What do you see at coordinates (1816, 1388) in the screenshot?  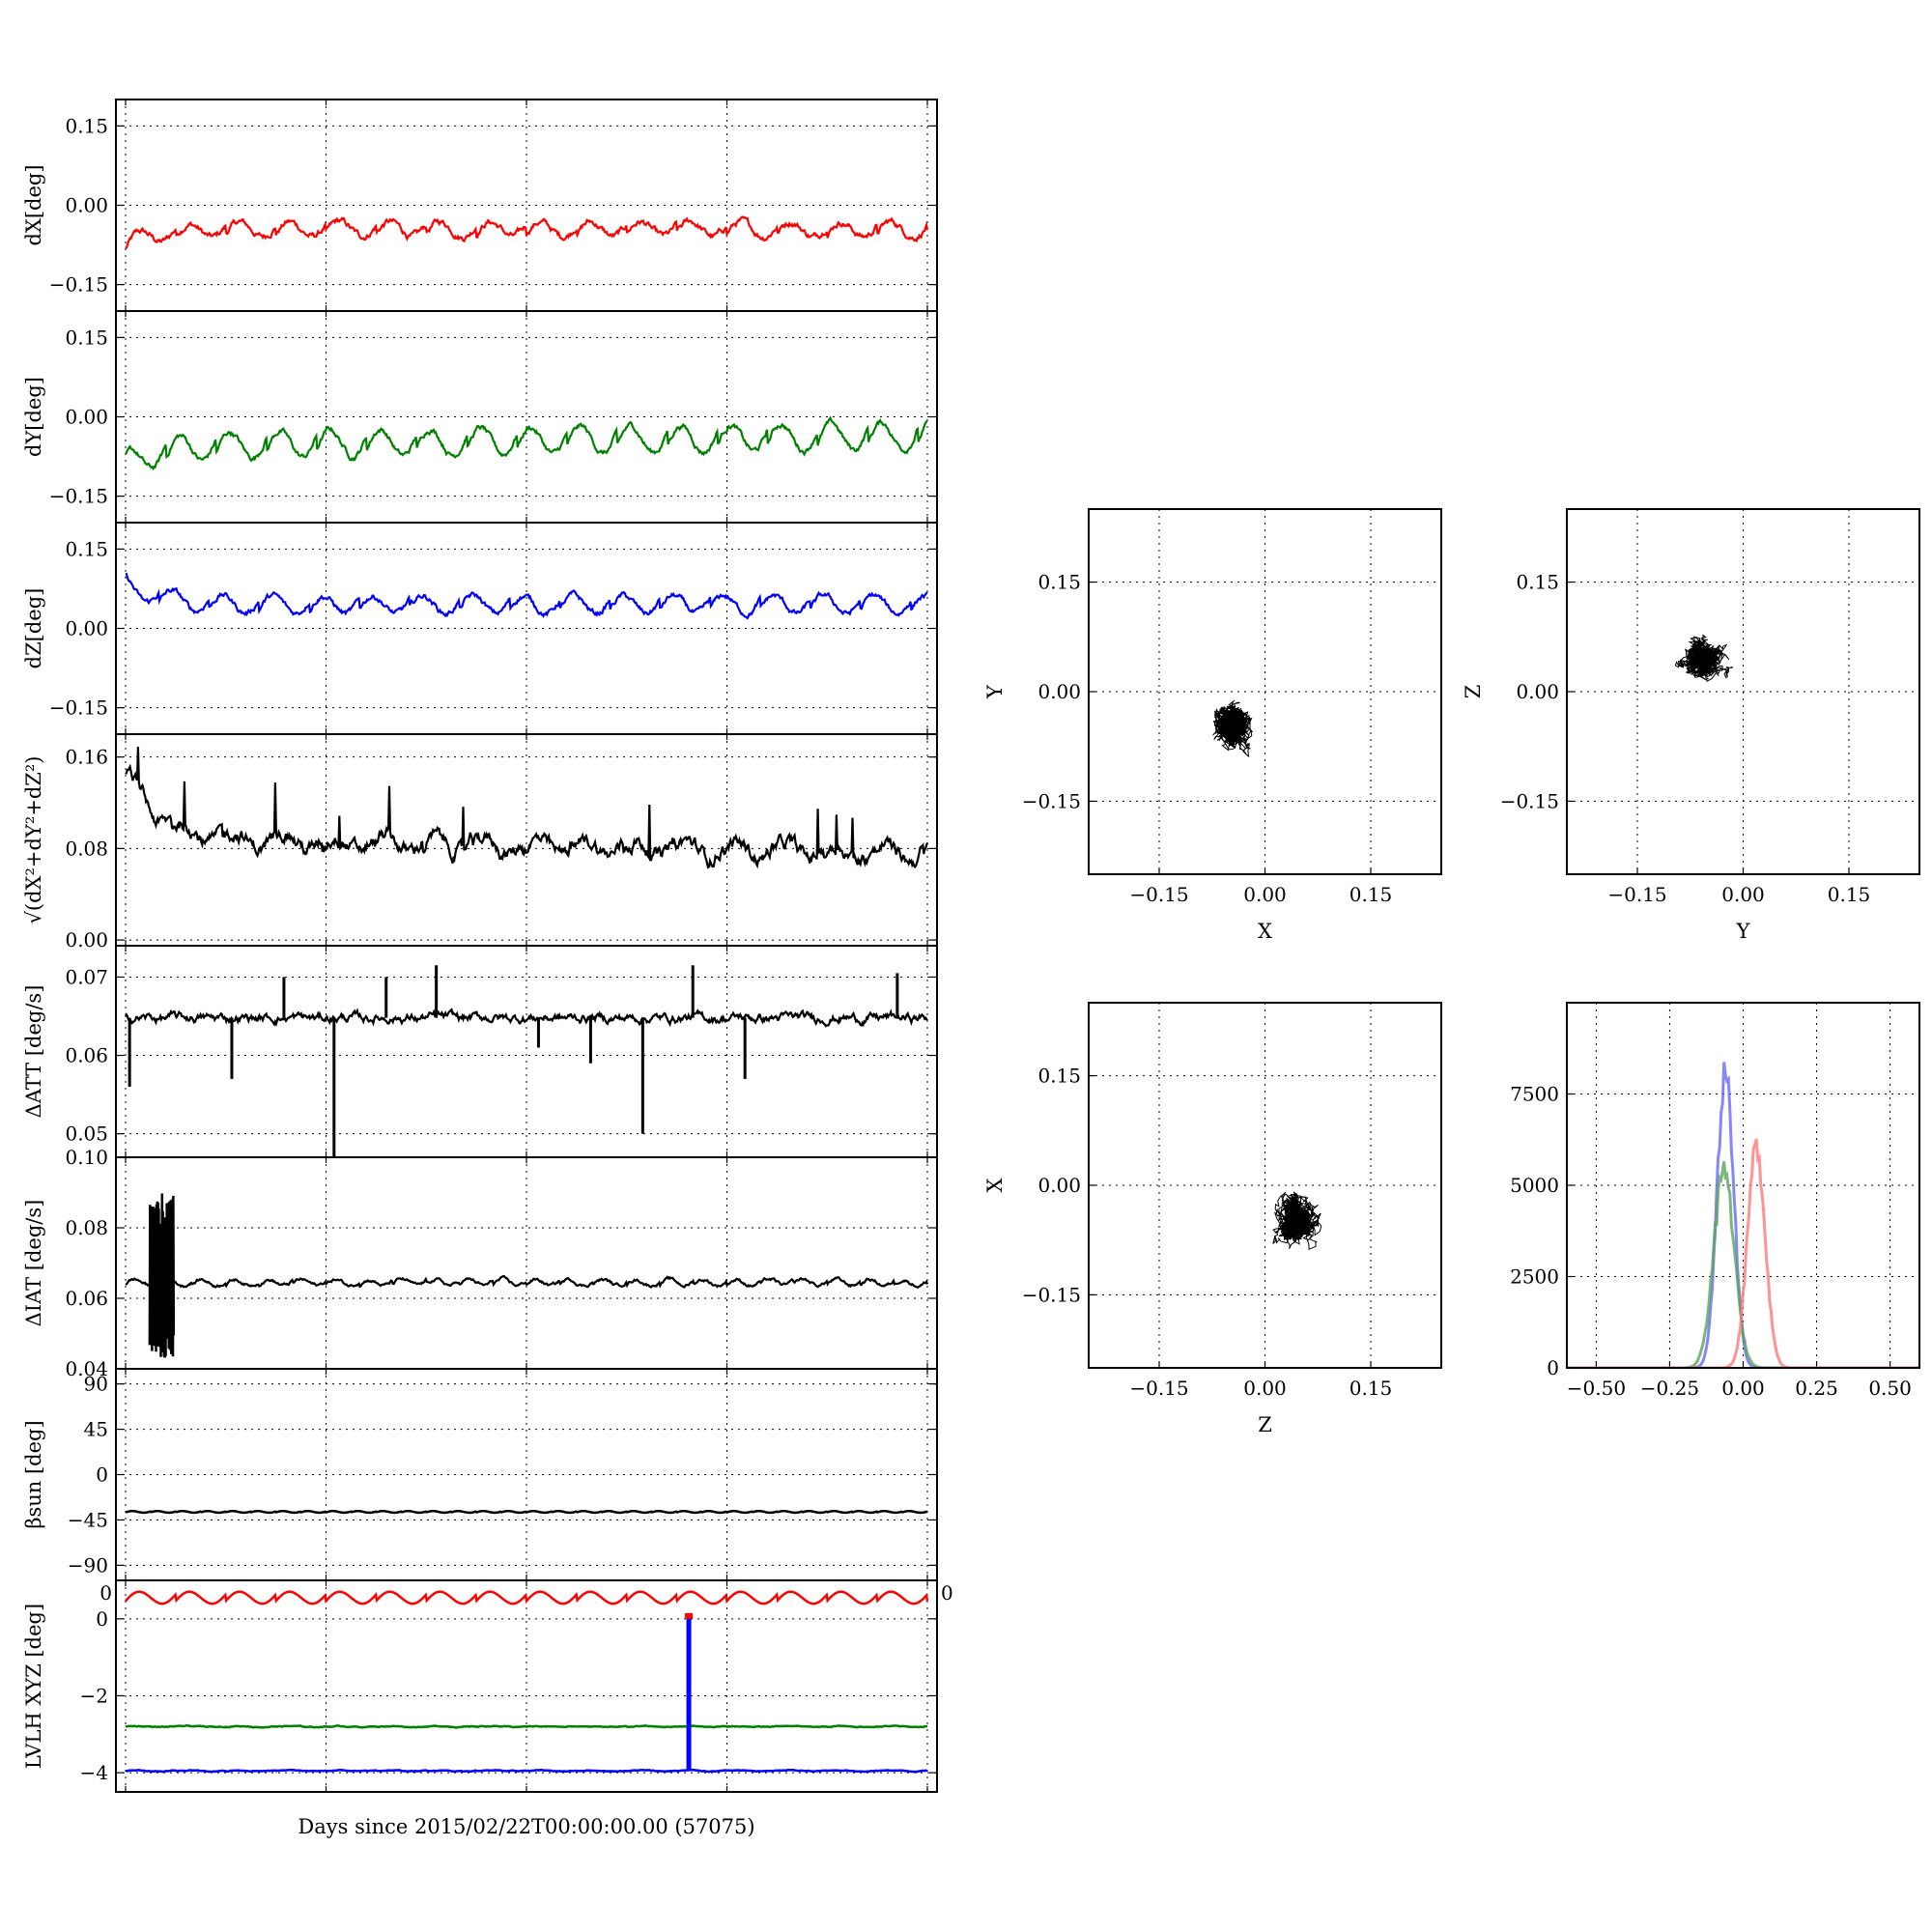 I see `x-tick-label: 0.25` at bounding box center [1816, 1388].